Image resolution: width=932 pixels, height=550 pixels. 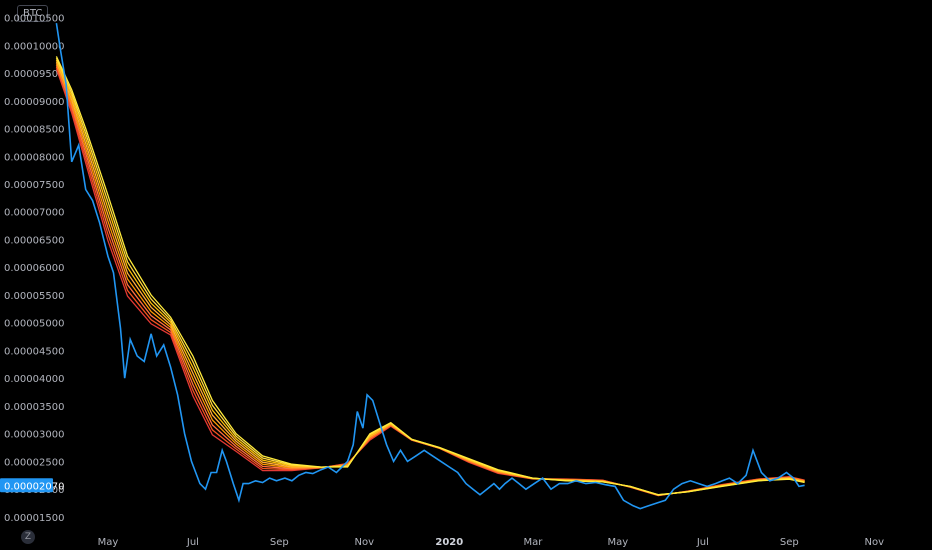 What do you see at coordinates (34, 74) in the screenshot?
I see `y-tick-label: 0.00009500` at bounding box center [34, 74].